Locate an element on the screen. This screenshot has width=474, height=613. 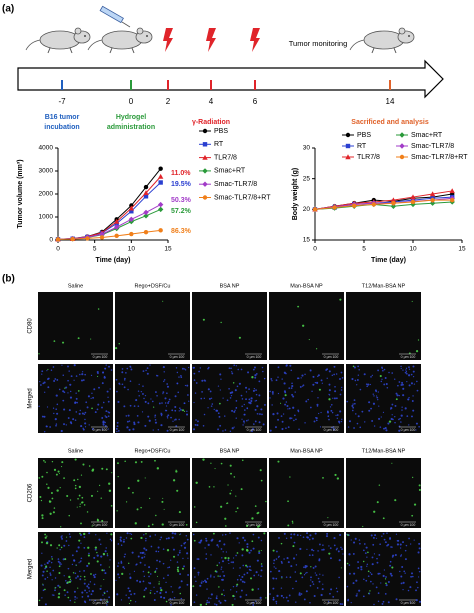
micrograph is located at coordinates (229, 569).